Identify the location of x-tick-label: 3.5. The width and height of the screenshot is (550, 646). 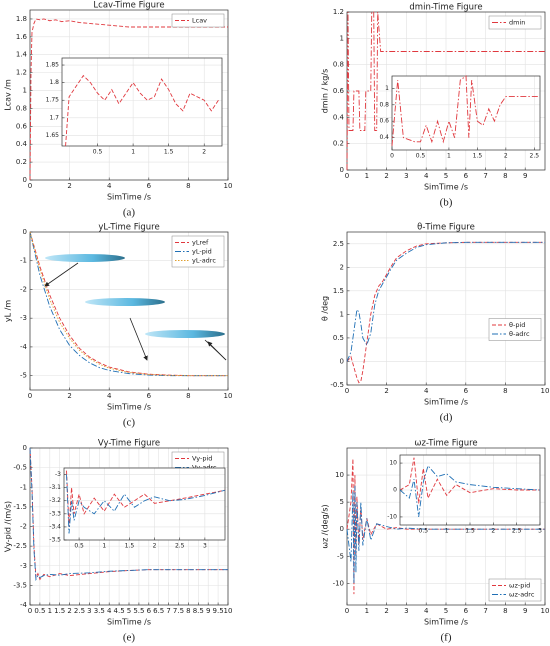
(99, 611).